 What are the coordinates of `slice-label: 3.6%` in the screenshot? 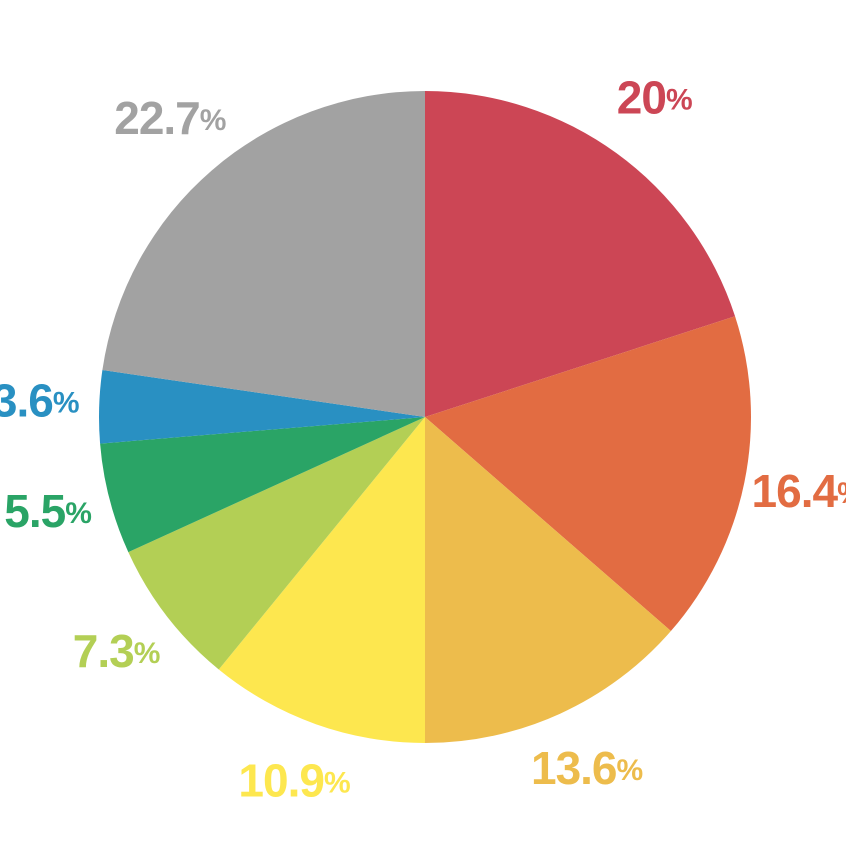 It's located at (39, 401).